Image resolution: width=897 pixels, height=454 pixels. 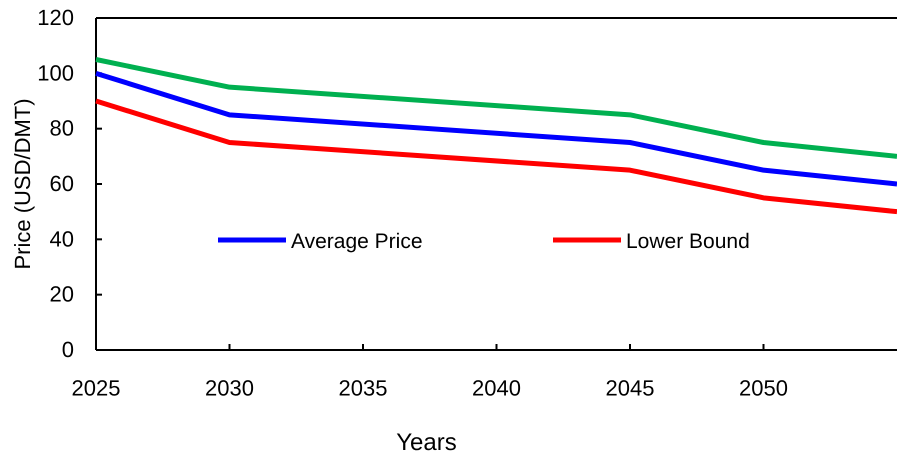 What do you see at coordinates (68, 349) in the screenshot?
I see `y-tick-label: 0` at bounding box center [68, 349].